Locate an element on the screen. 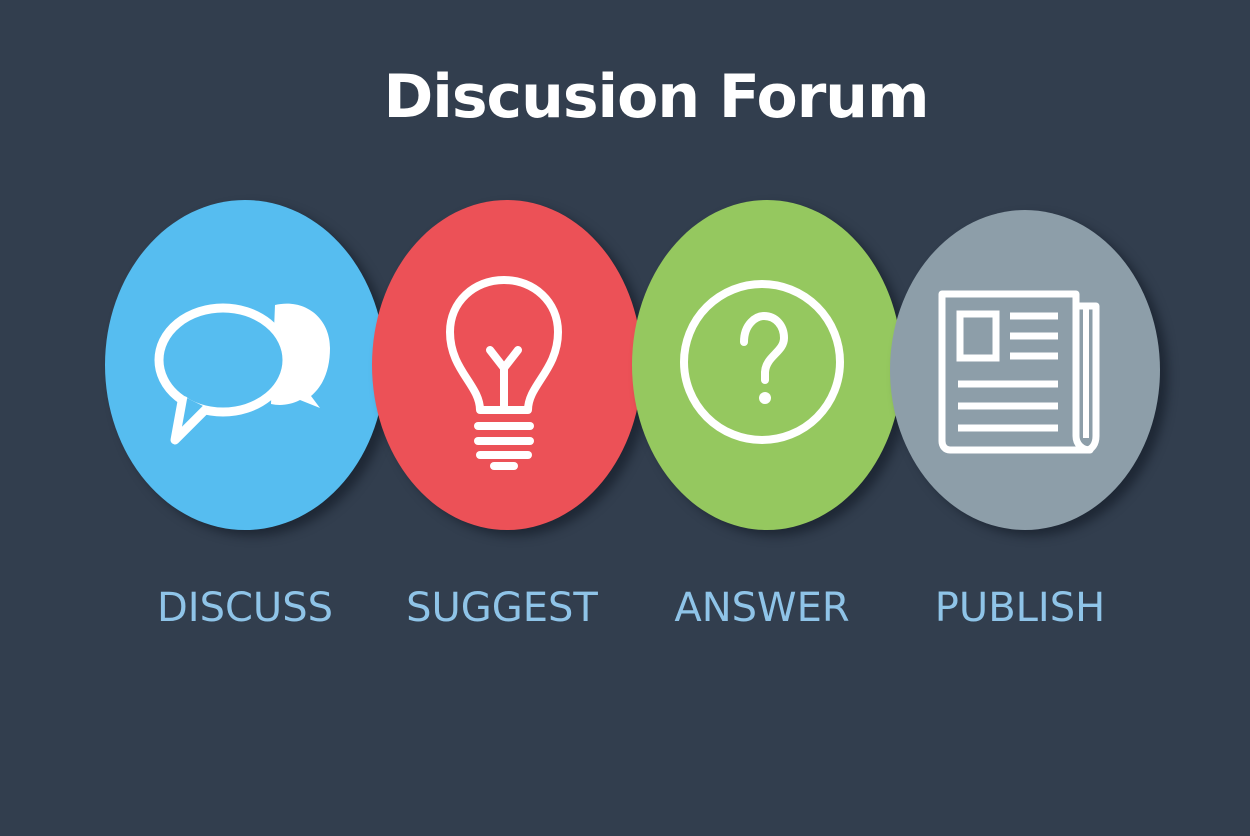 Image resolution: width=1250 pixels, height=836 pixels. speech-bubbles-icon is located at coordinates (242, 374).